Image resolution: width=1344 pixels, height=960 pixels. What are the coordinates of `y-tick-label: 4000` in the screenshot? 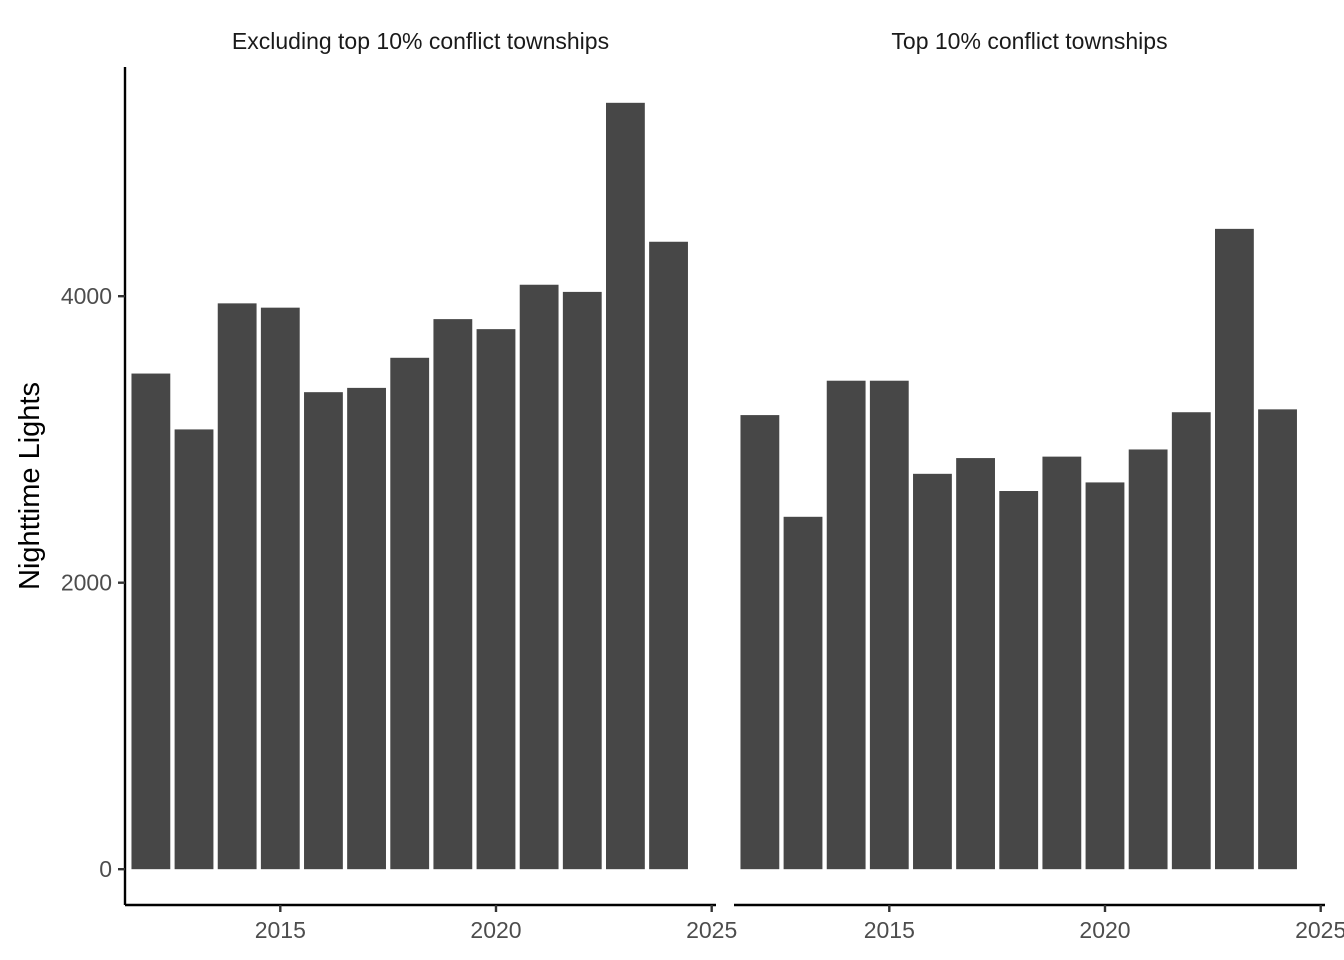 It's located at (86, 296).